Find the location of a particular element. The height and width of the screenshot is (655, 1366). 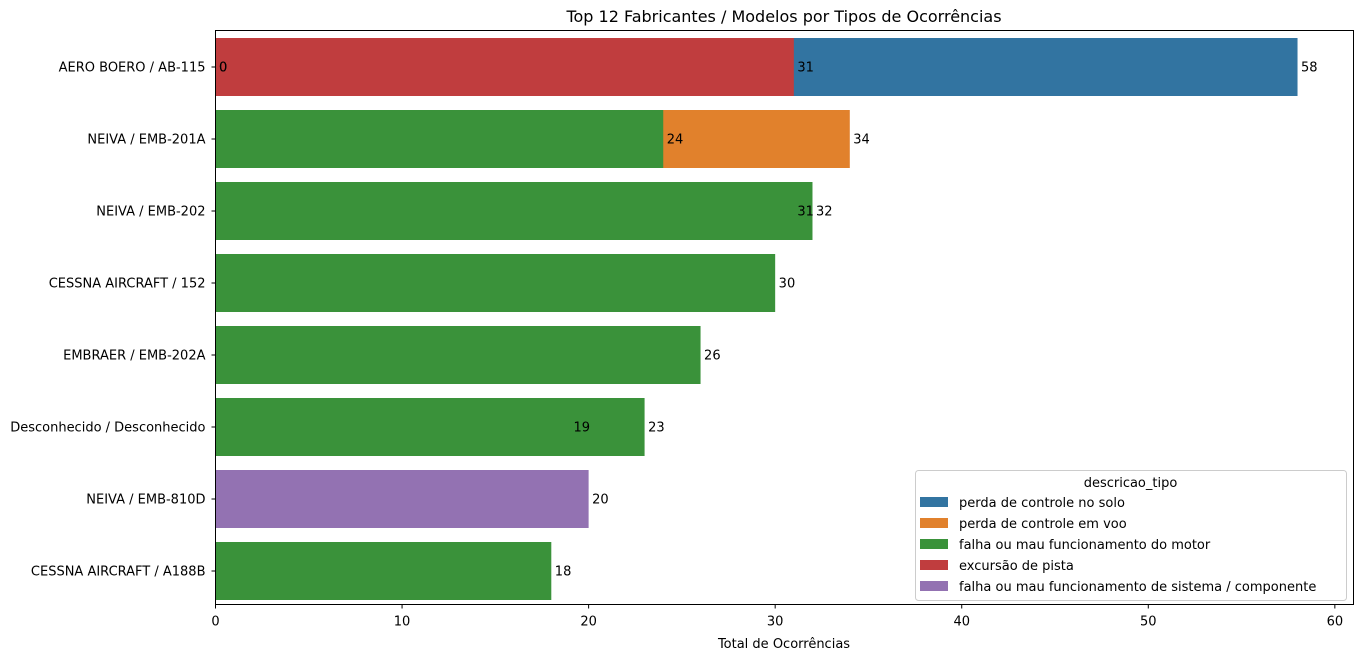

y-tick-label: Desconhecido / Desconhecido is located at coordinates (107, 428).